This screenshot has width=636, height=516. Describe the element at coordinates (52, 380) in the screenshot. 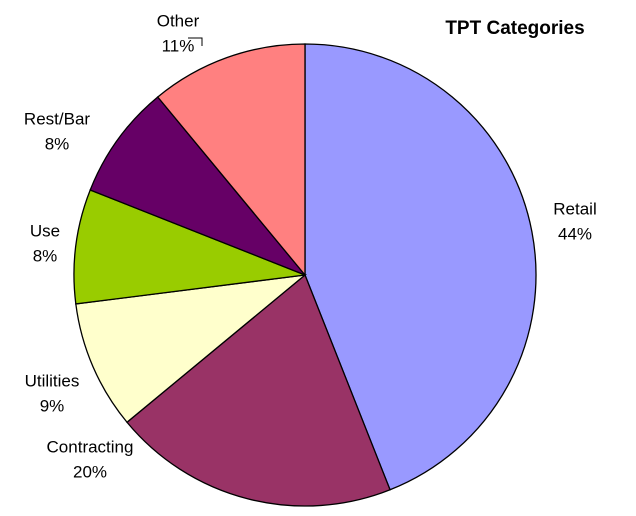

I see `slice-label: Utilities` at that location.